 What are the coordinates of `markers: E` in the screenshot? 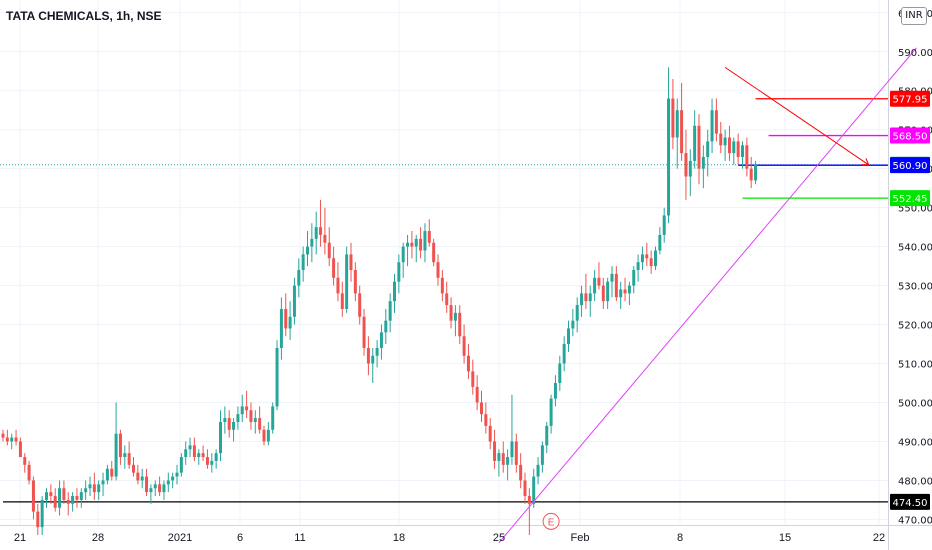 It's located at (551, 521).